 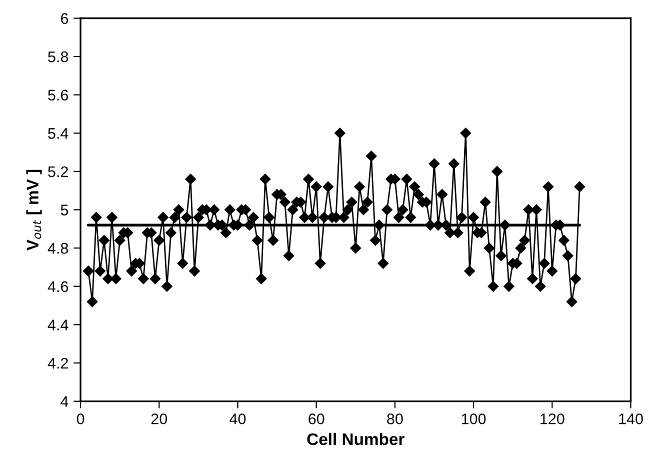 What do you see at coordinates (316, 418) in the screenshot?
I see `x-tick-label: 60` at bounding box center [316, 418].